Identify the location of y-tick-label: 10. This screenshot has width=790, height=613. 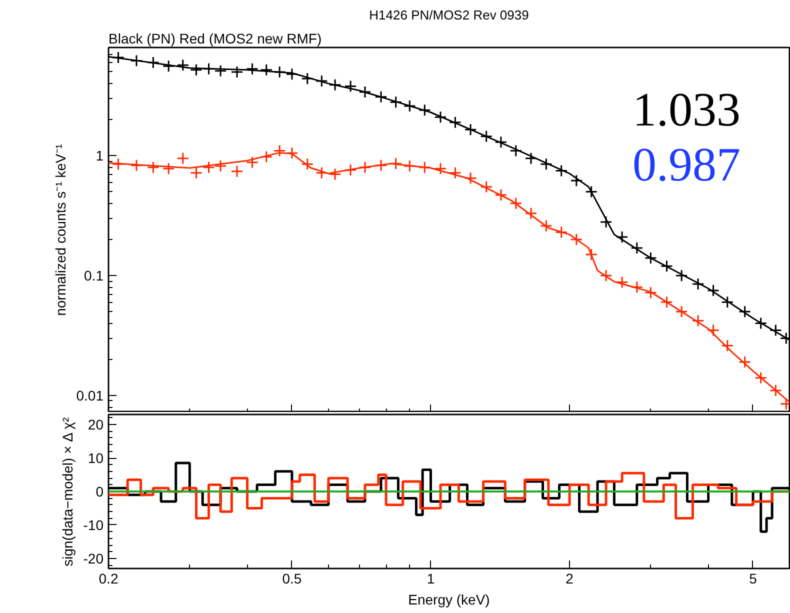
(96, 458).